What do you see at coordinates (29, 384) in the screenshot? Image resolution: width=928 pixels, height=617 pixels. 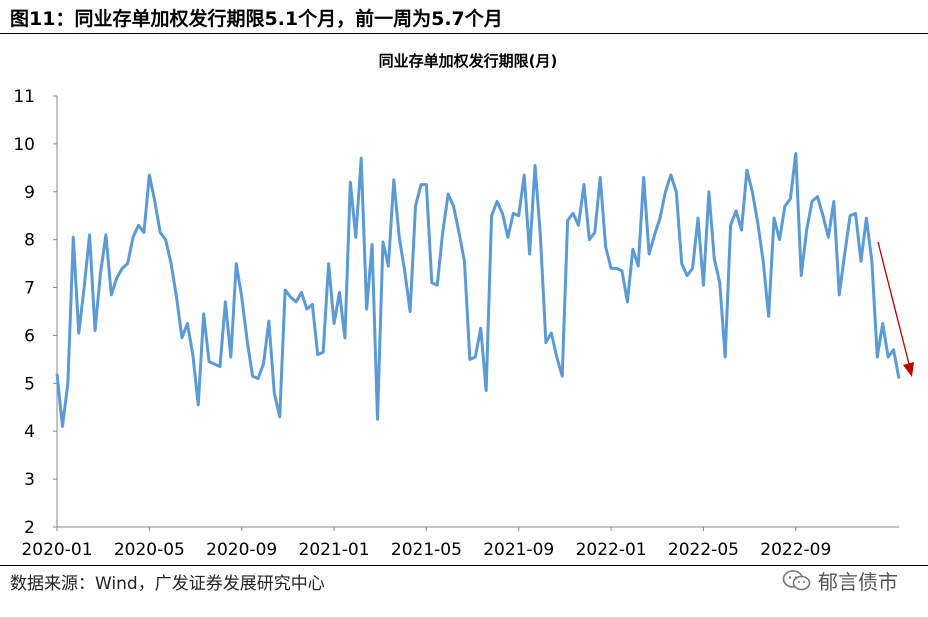 I see `y-tick-label: 5` at bounding box center [29, 384].